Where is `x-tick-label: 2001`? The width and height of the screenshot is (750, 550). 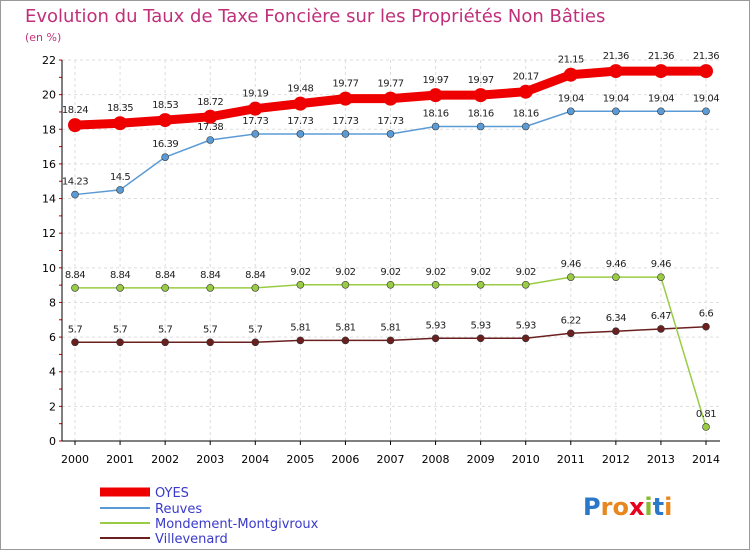 x-tick-label: 2001 is located at coordinates (120, 459).